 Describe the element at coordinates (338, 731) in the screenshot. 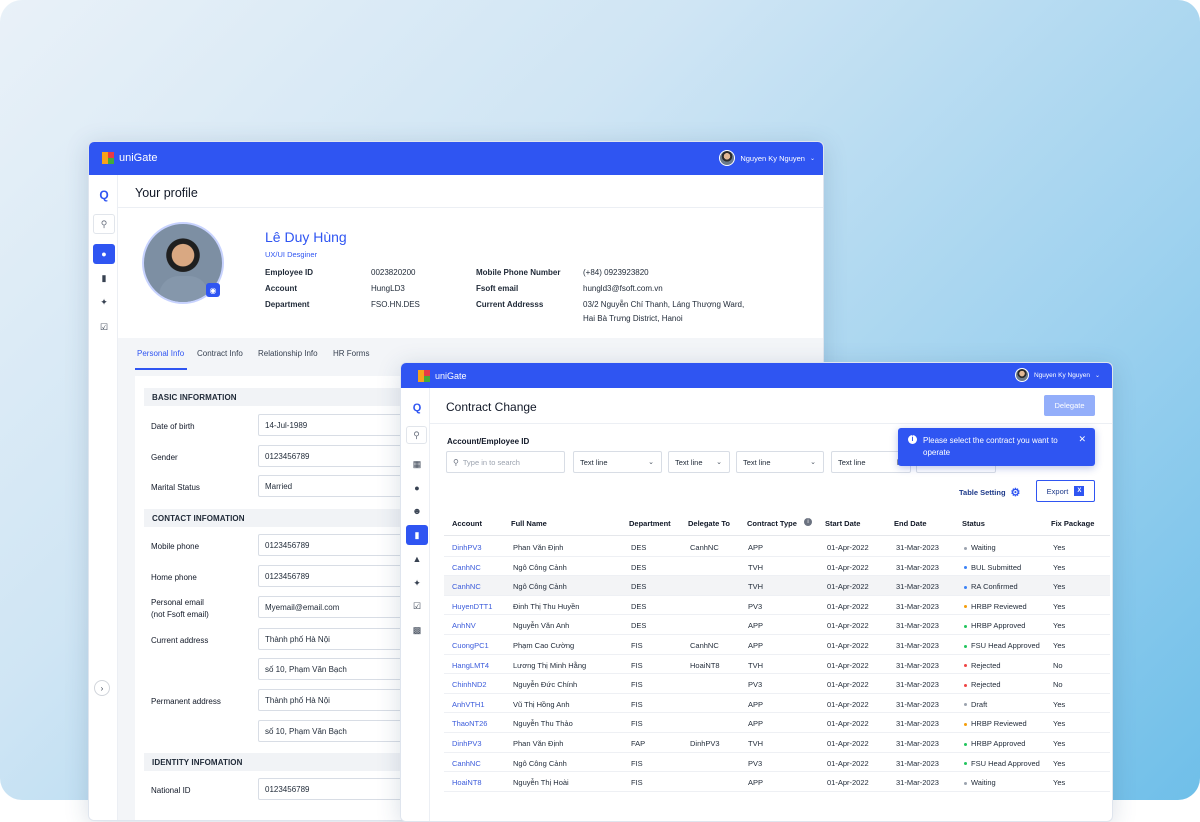

I see `permanent-street-field: số 10, Phạm Văn Bạch` at that location.